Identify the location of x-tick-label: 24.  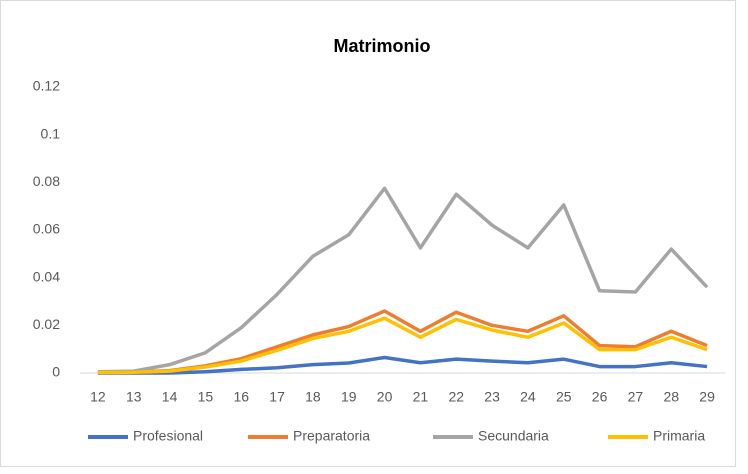
(528, 397).